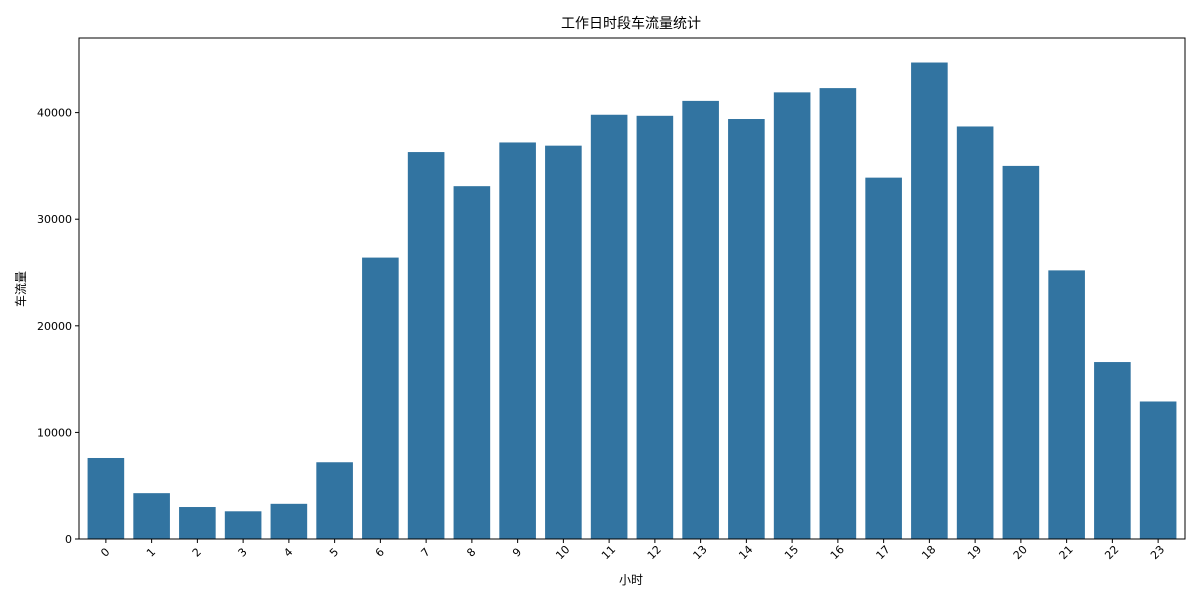  What do you see at coordinates (1020, 552) in the screenshot?
I see `x-tick-label: 20` at bounding box center [1020, 552].